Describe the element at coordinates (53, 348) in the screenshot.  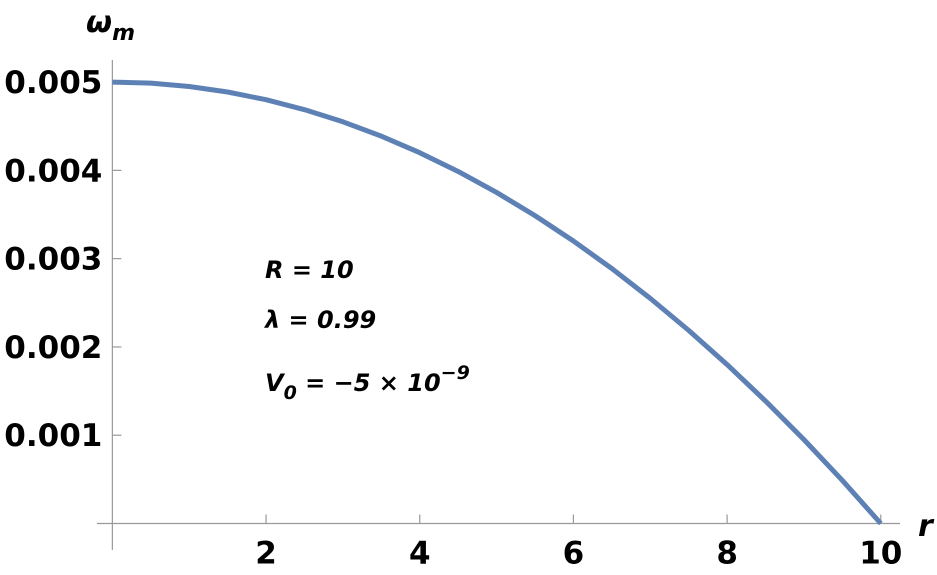
I see `y-tick-label: 0.002` at that location.